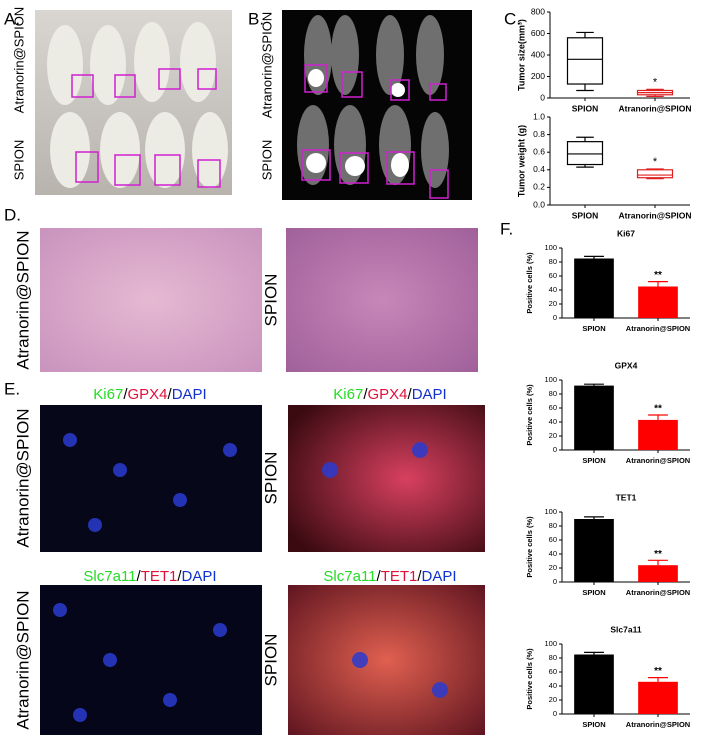 The width and height of the screenshot is (702, 744). Describe the element at coordinates (377, 105) in the screenshot. I see `photo-imaging` at that location.